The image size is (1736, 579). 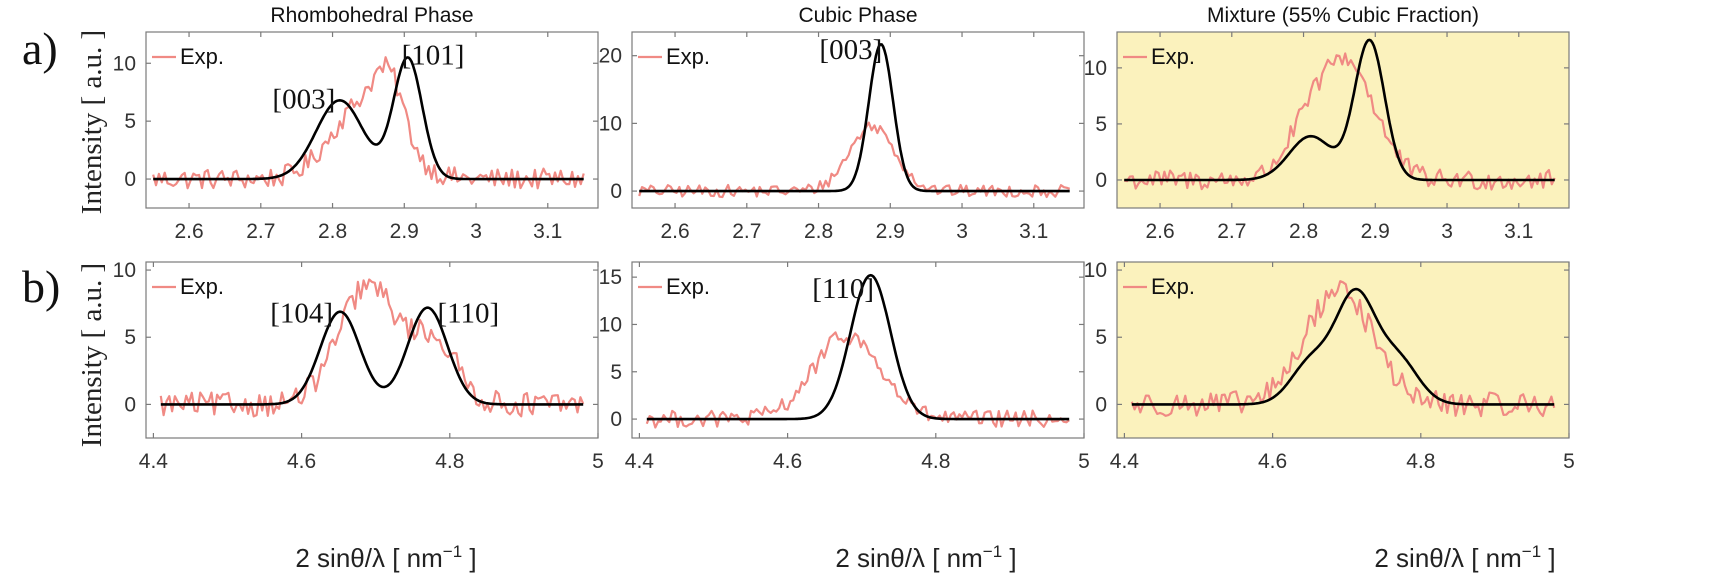 What do you see at coordinates (1343, 15) in the screenshot?
I see `panel-title: Mixture (55% Cubic Fraction)` at bounding box center [1343, 15].